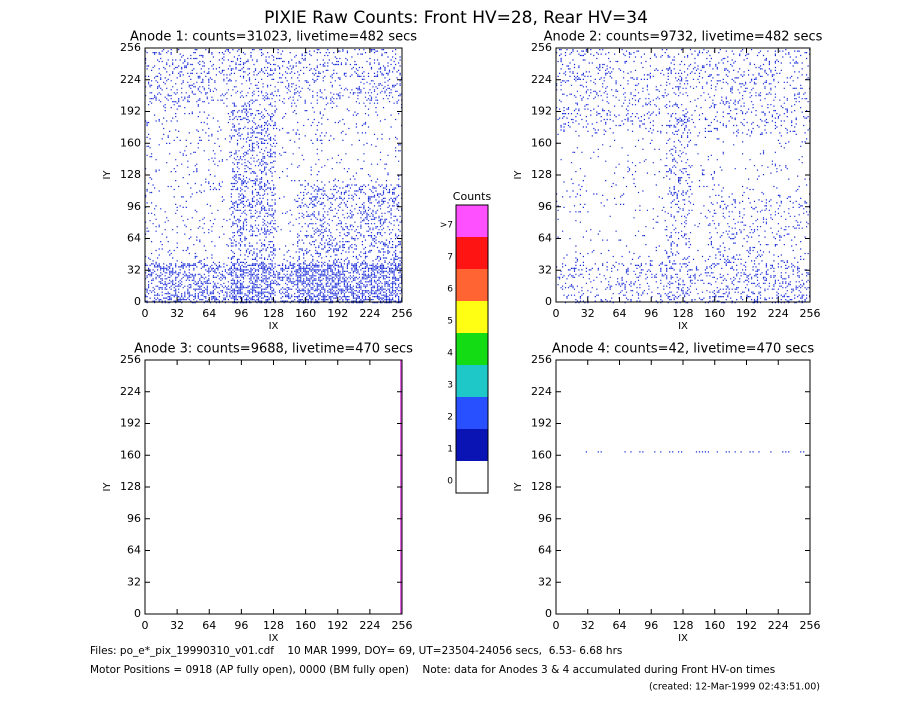 The image size is (913, 705). I want to click on colorbar-label: 1, so click(450, 450).